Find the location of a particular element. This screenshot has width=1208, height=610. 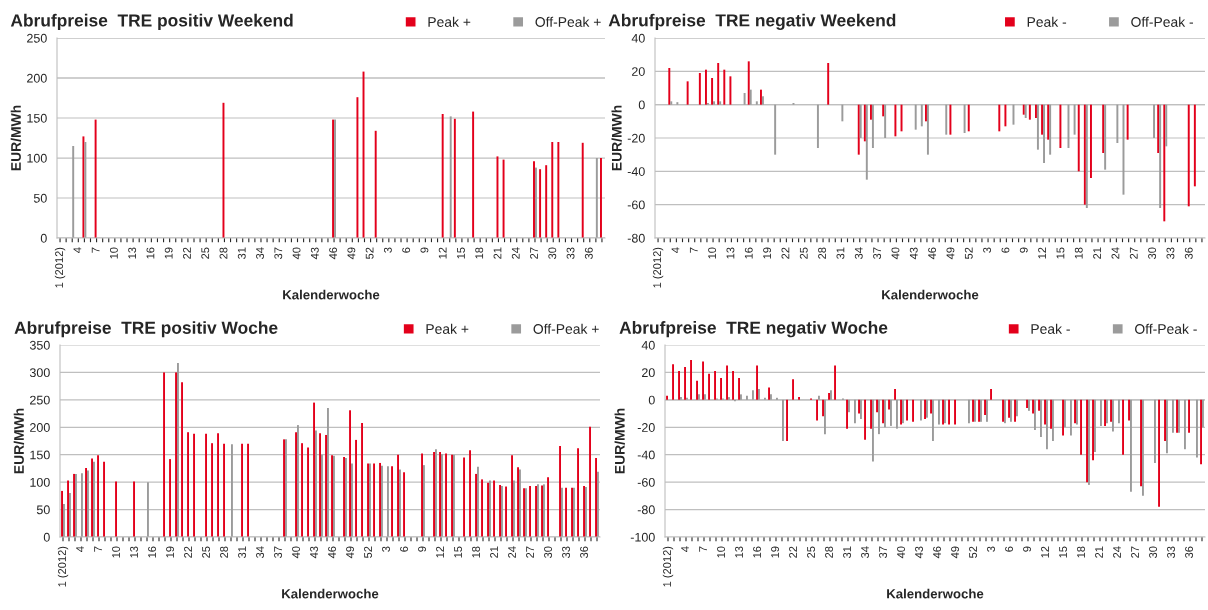

x-tick-label: 7 is located at coordinates (703, 549).